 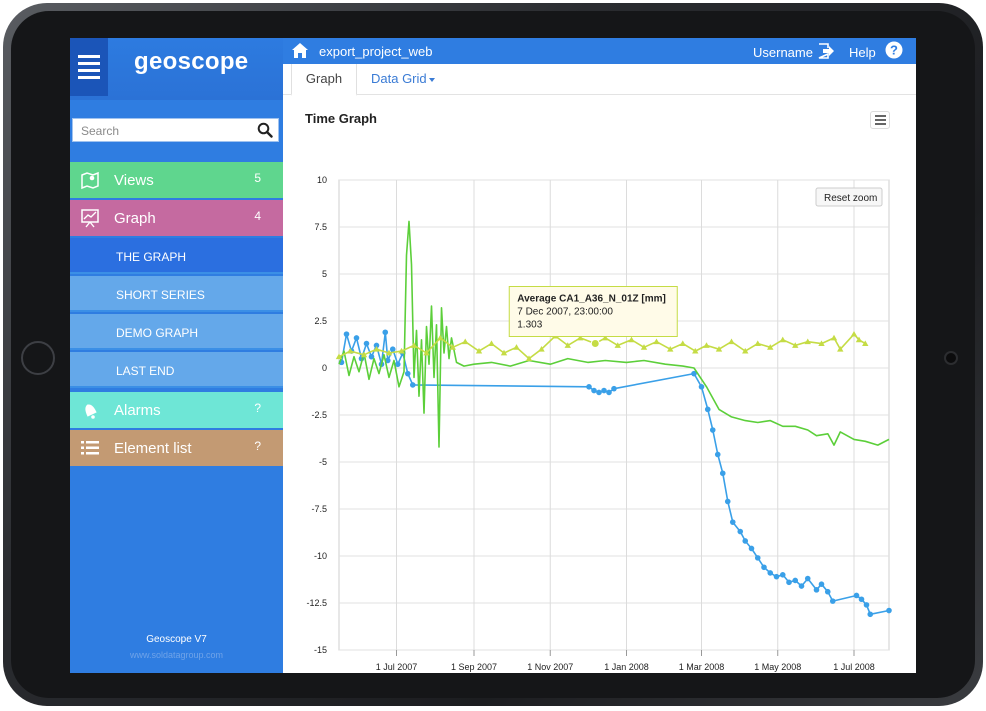 I want to click on x-tick-label: 1 Jul 2008, so click(x=854, y=667).